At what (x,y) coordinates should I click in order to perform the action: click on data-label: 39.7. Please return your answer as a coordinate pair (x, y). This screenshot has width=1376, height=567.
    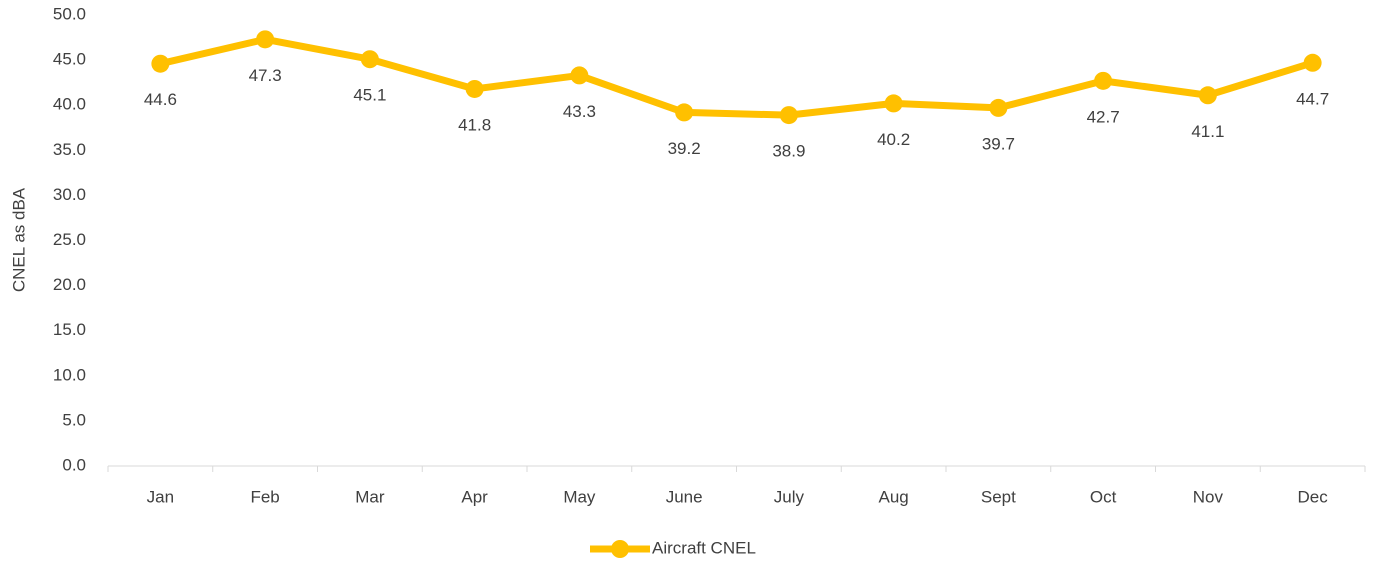
    Looking at the image, I should click on (998, 143).